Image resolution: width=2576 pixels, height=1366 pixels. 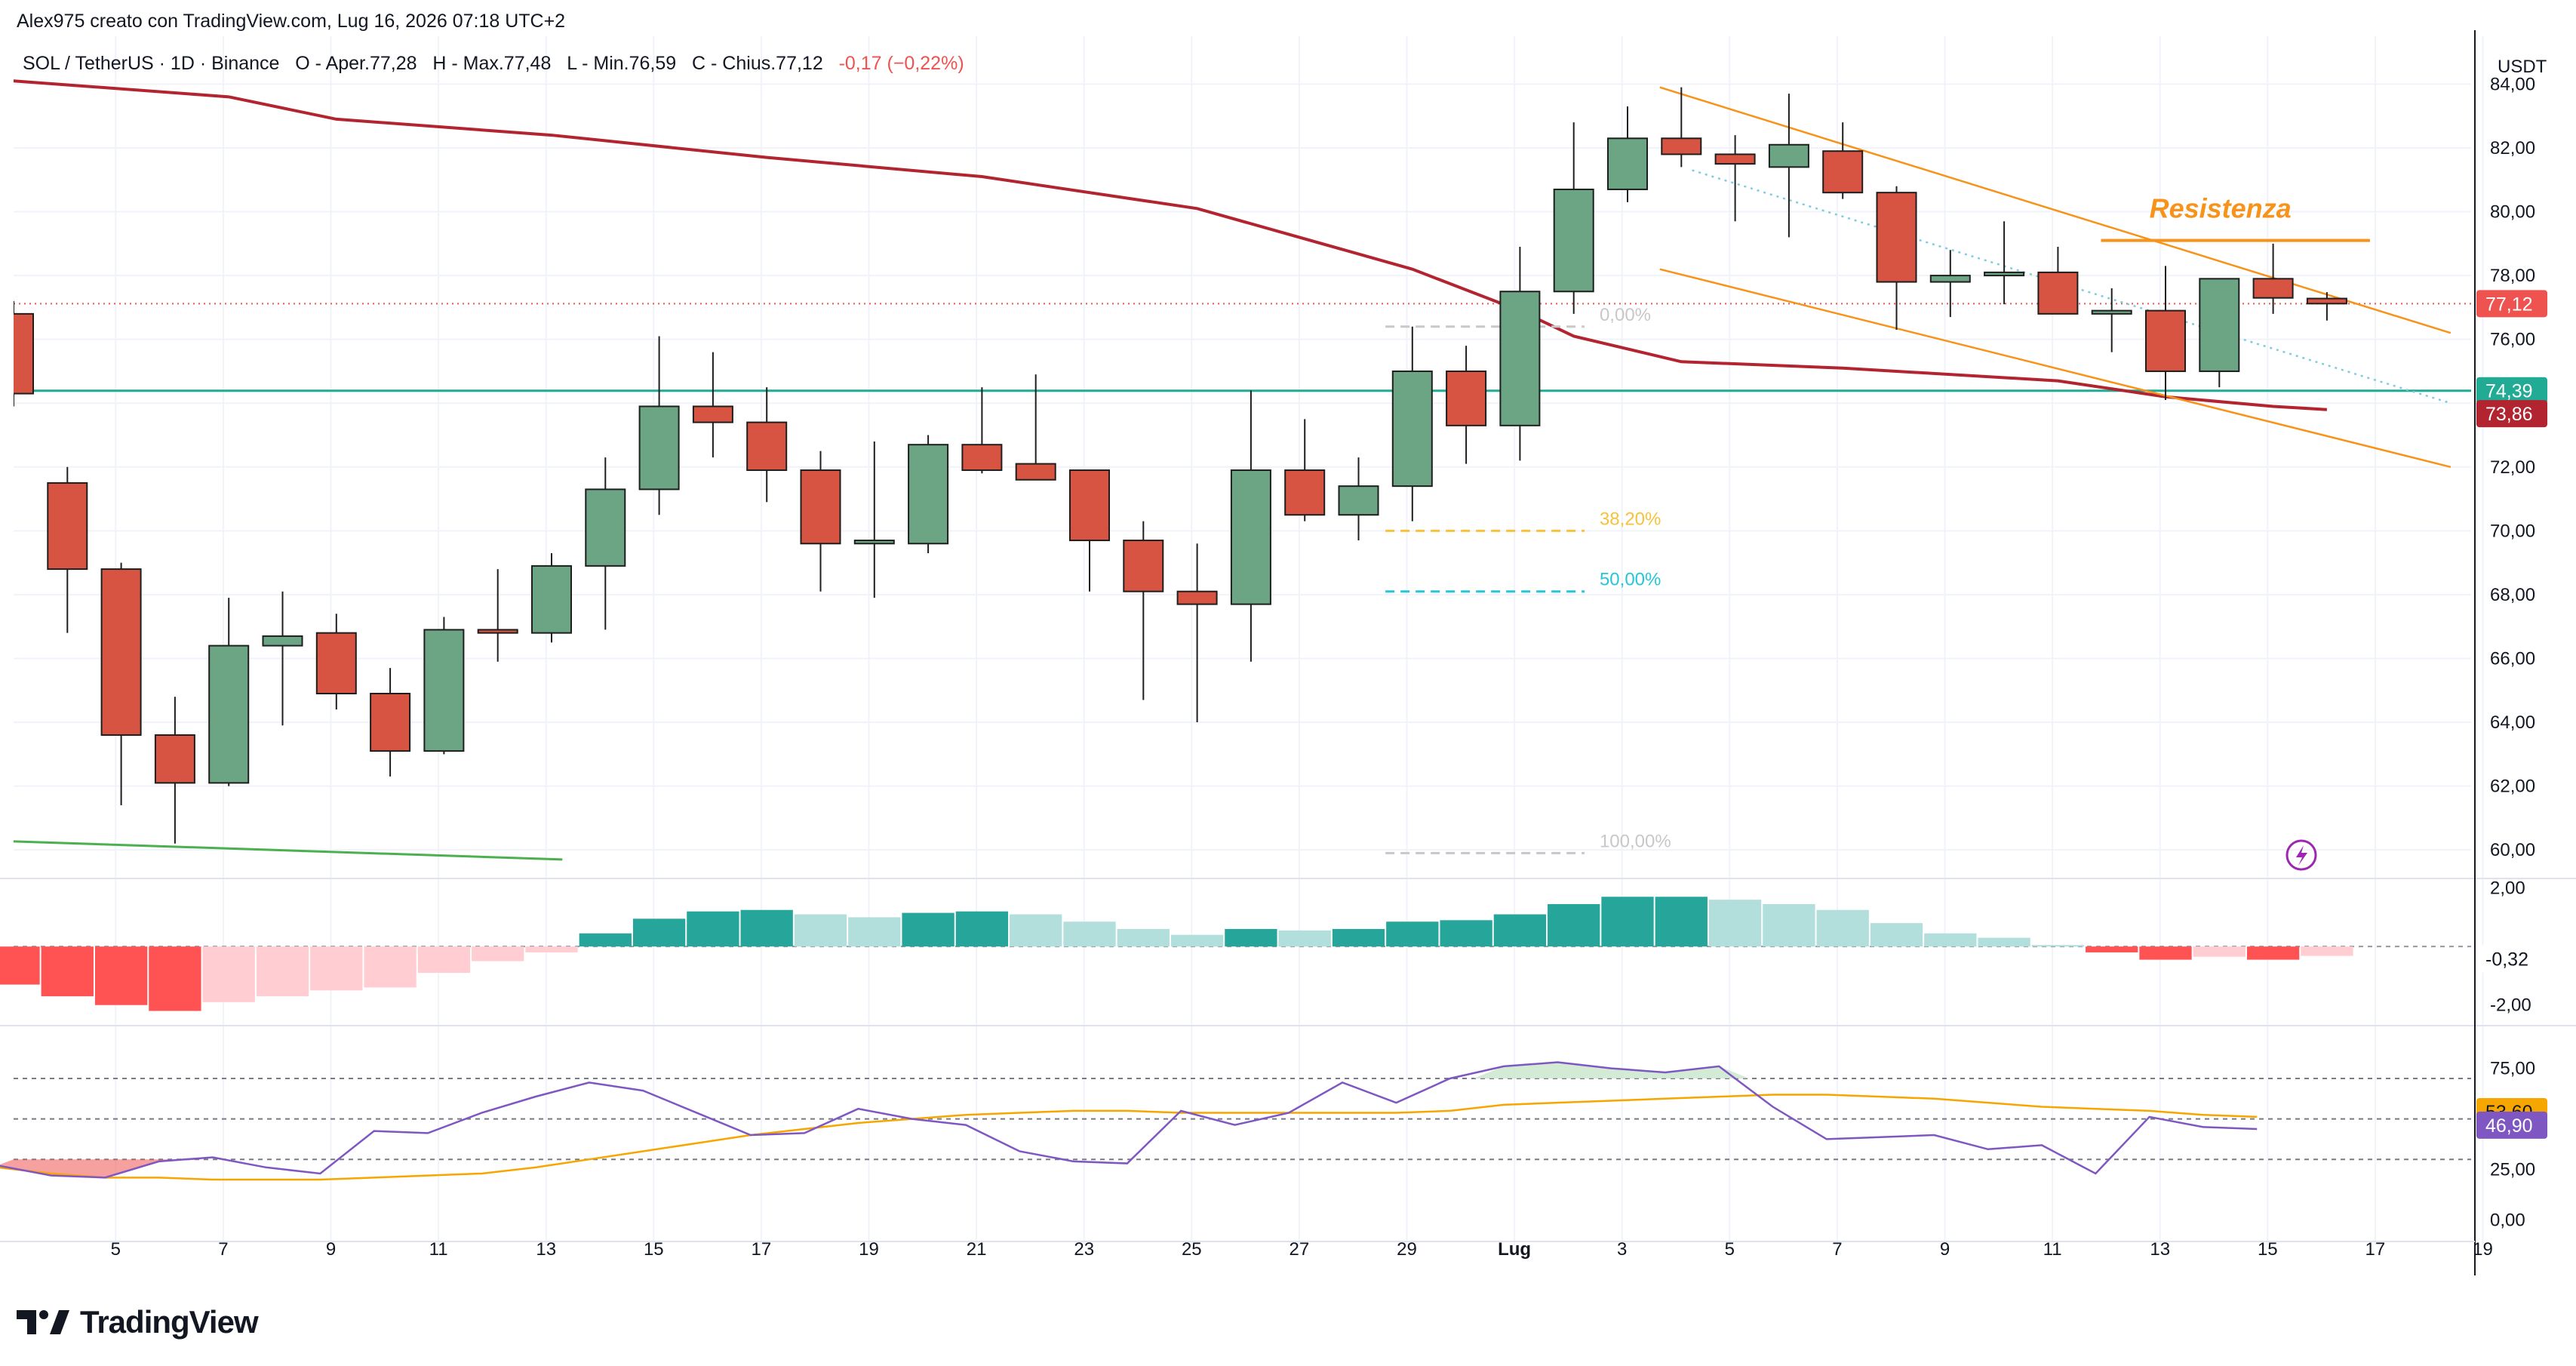 What do you see at coordinates (151, 63) in the screenshot?
I see `legend-symbol: SOL / TetherUS · 1D · Binance` at bounding box center [151, 63].